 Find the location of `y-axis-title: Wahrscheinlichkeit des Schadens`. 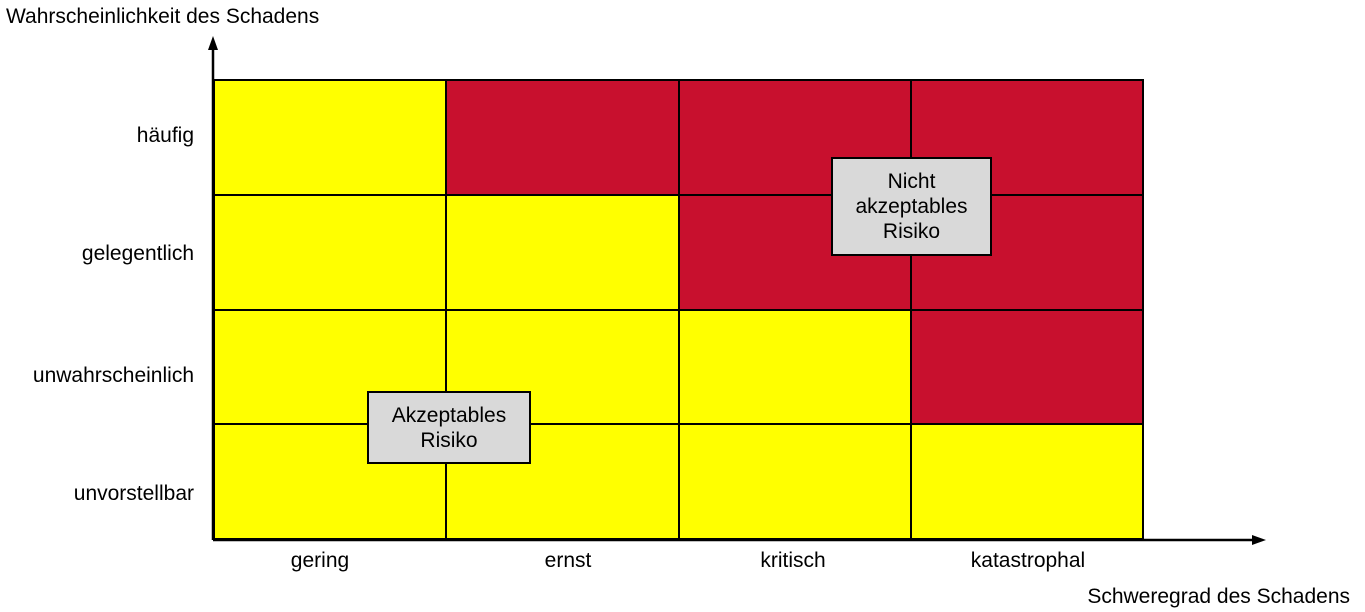

y-axis-title: Wahrscheinlichkeit des Schadens is located at coordinates (163, 16).